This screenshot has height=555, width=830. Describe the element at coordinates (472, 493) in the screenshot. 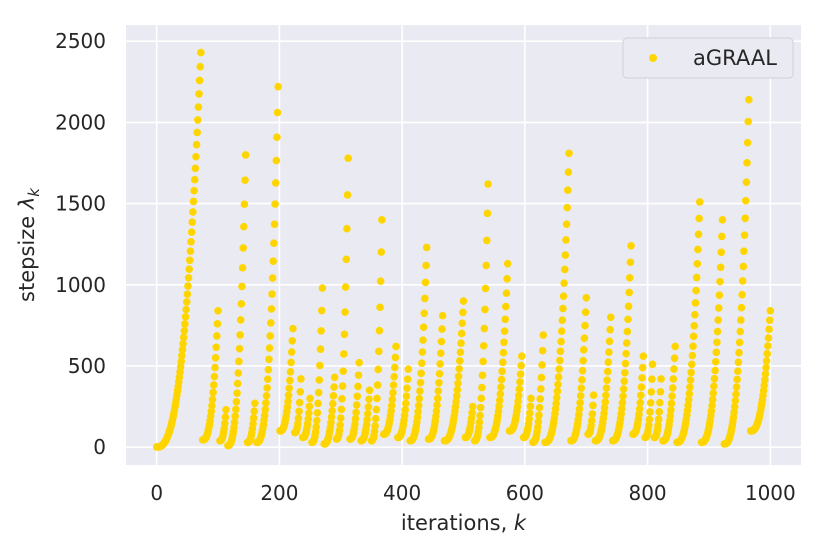

I see `x-tick-labels: 0 200 400 600 800 1000` at that location.